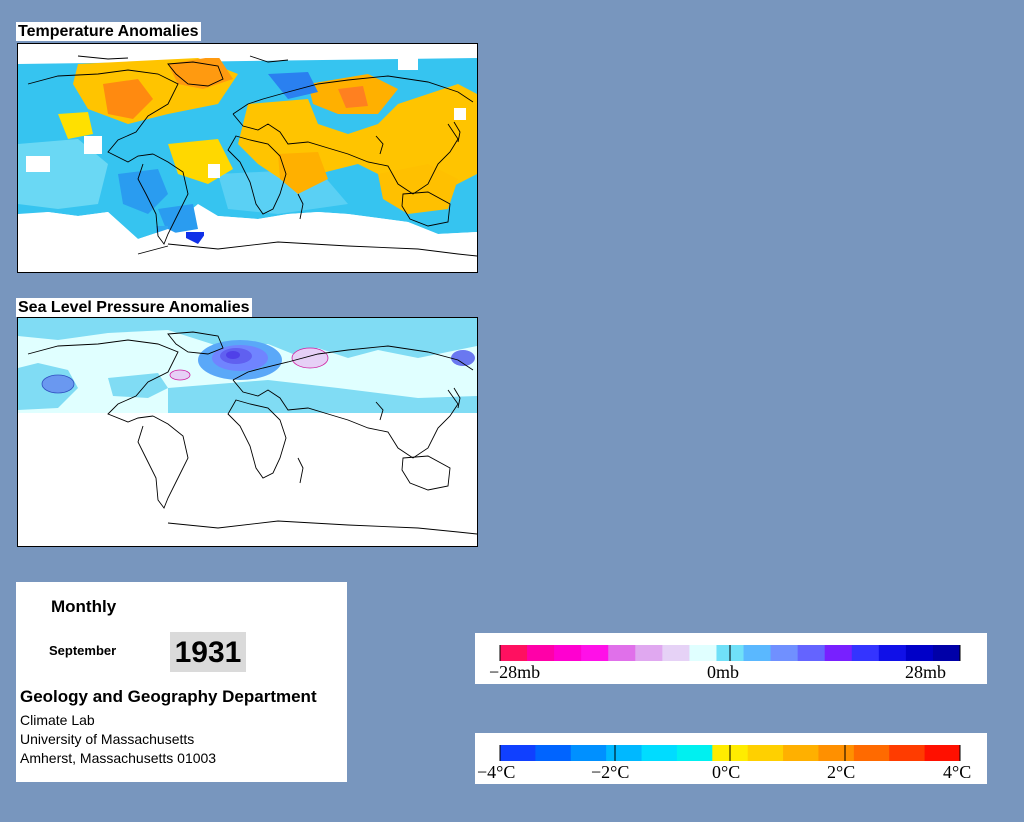  Describe the element at coordinates (730, 753) in the screenshot. I see `temperature-scale-bar` at that location.